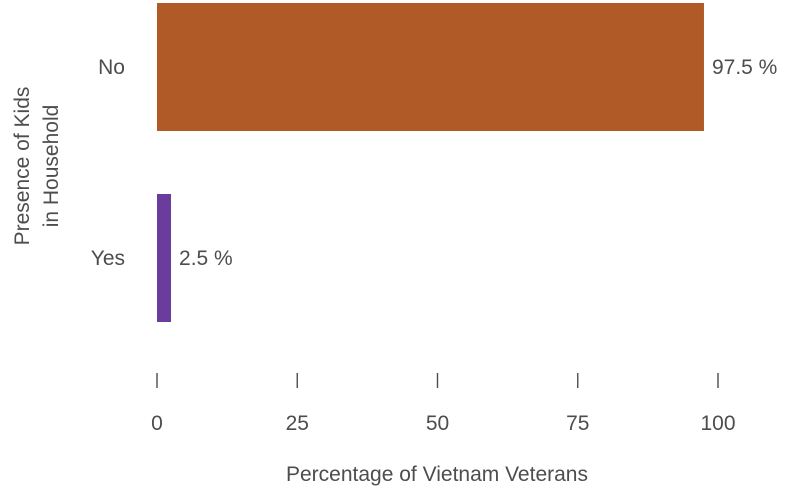 The height and width of the screenshot is (491, 790). What do you see at coordinates (437, 474) in the screenshot?
I see `x-axis-title: Percentage of Vietnam Veterans` at bounding box center [437, 474].